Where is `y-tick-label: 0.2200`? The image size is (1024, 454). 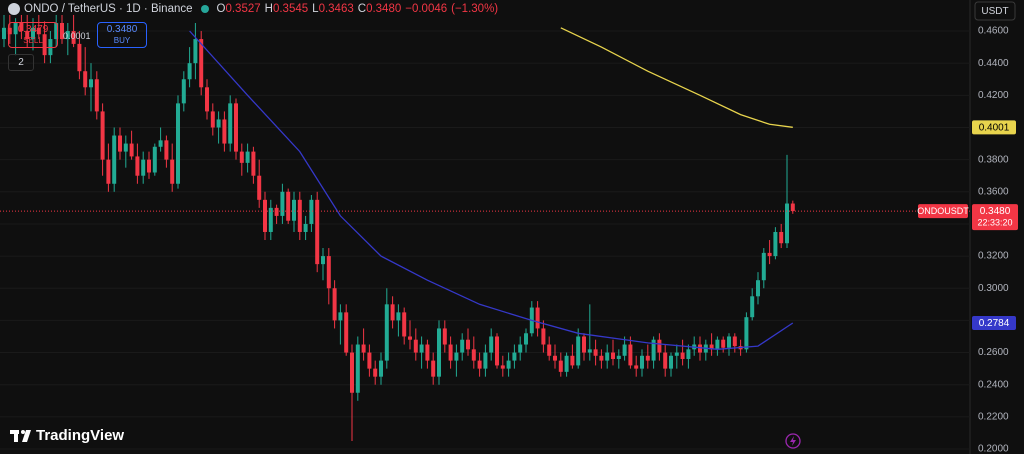
y-tick-label: 0.2200 is located at coordinates (993, 417).